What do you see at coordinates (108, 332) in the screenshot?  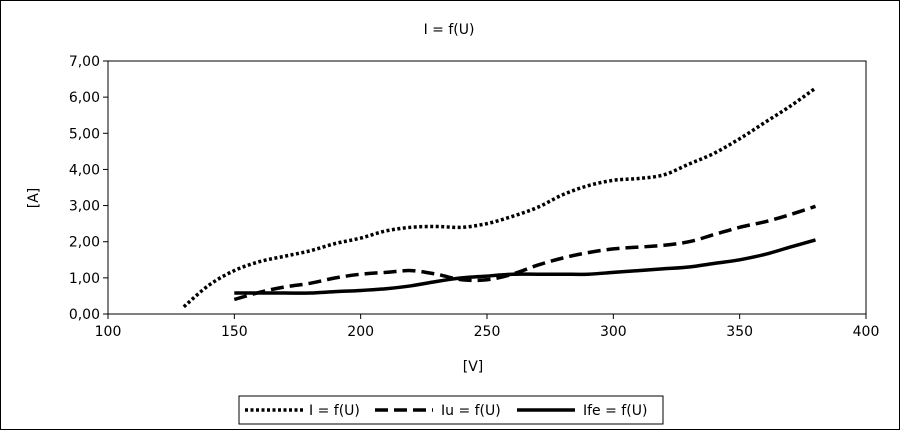 I see `x-tick-label: 100` at bounding box center [108, 332].